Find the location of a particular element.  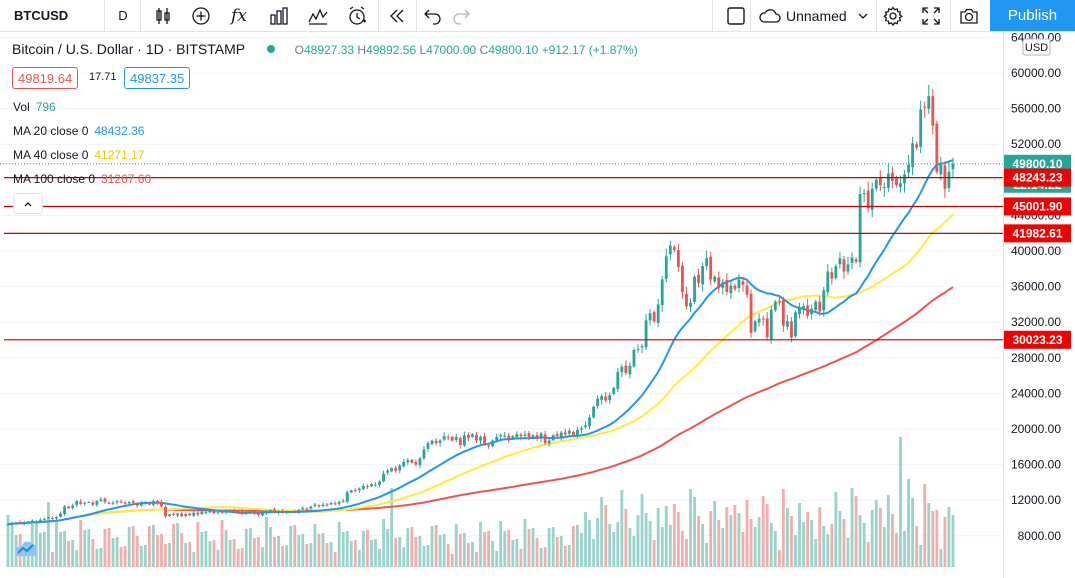

redo-button is located at coordinates (461, 15).